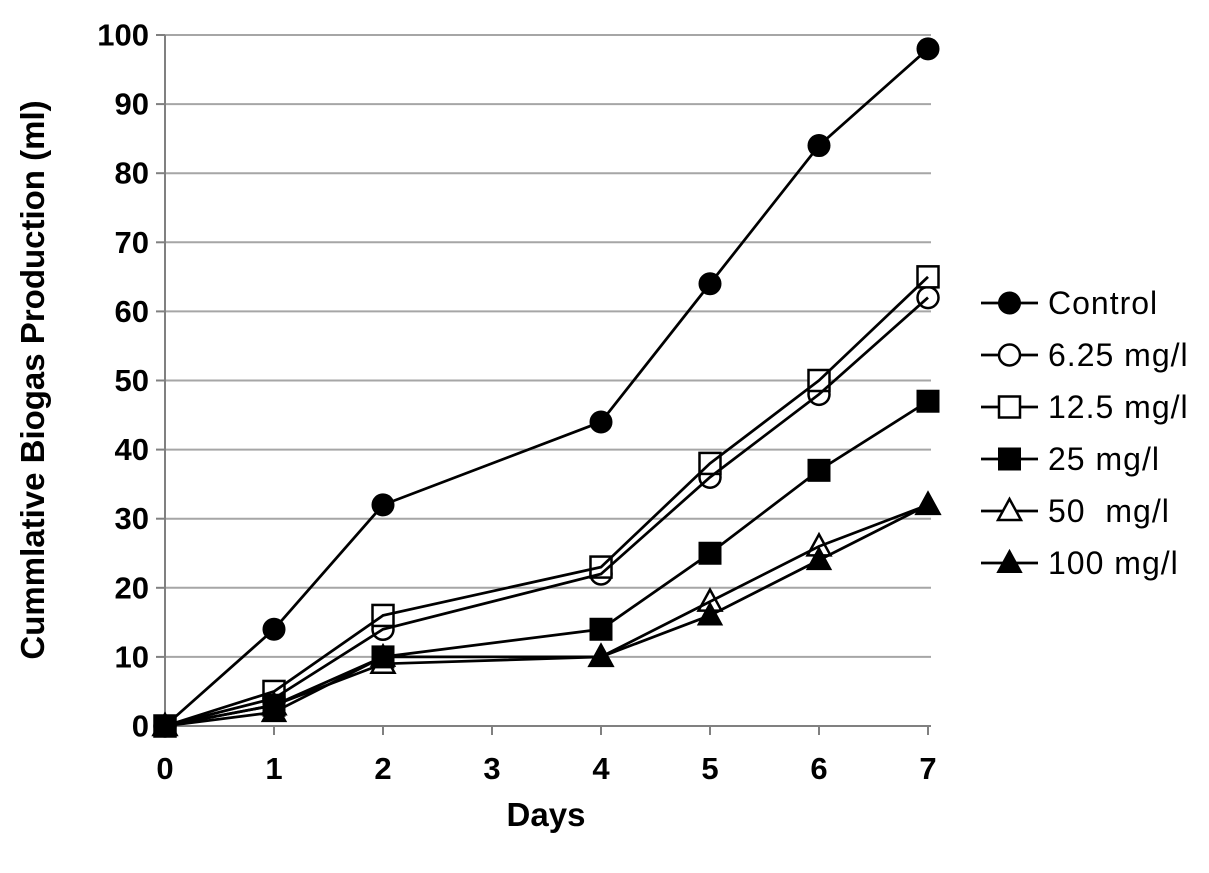 The image size is (1209, 873). I want to click on y-tick-label-0: 0, so click(140, 726).